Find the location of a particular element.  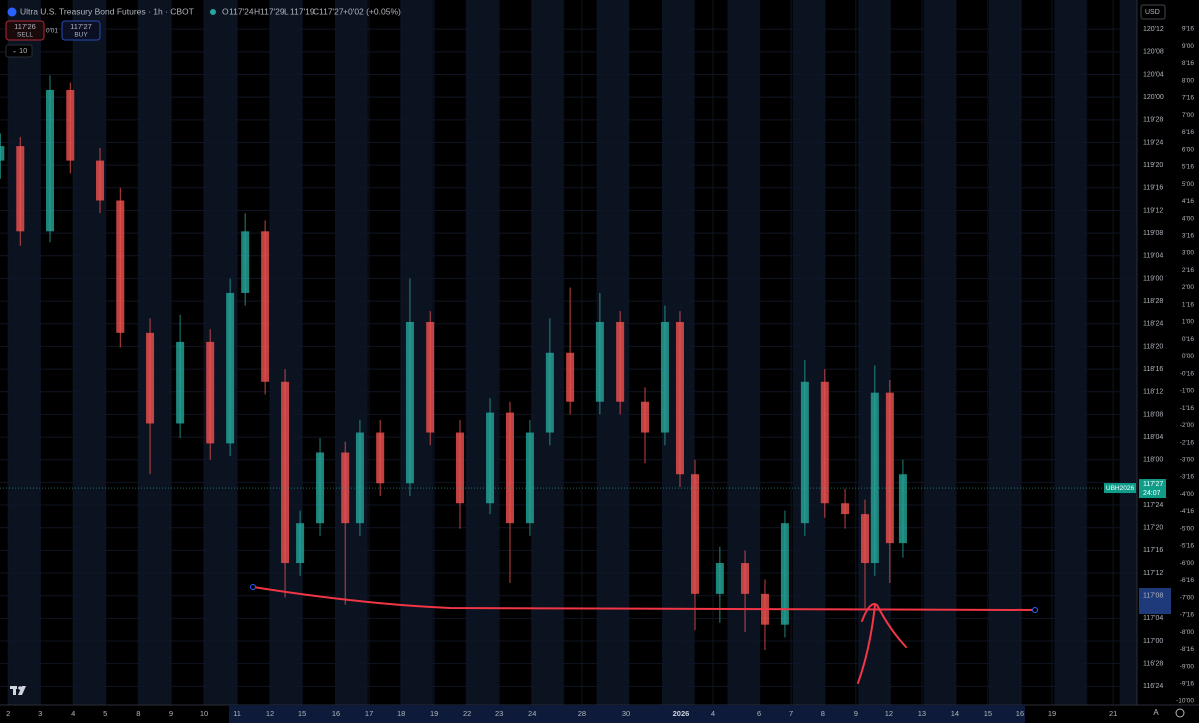

secondary-tick-label: 3'16 is located at coordinates (1188, 235).